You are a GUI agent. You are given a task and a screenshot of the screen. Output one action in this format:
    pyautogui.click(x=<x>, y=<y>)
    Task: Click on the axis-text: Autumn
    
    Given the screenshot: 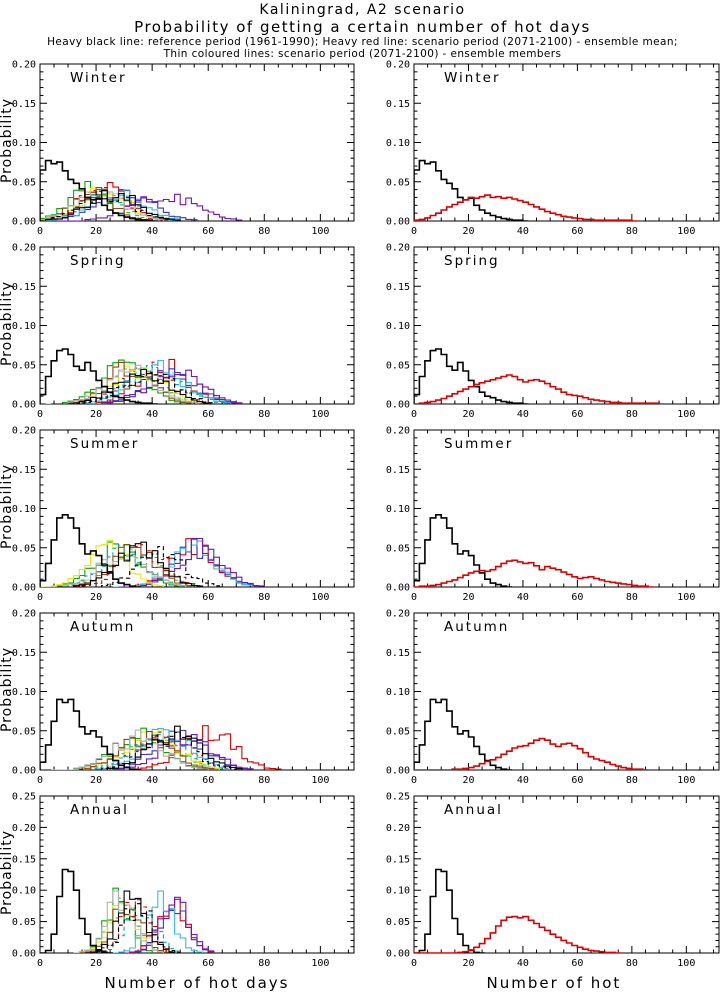 What is the action you would take?
    pyautogui.click(x=476, y=627)
    